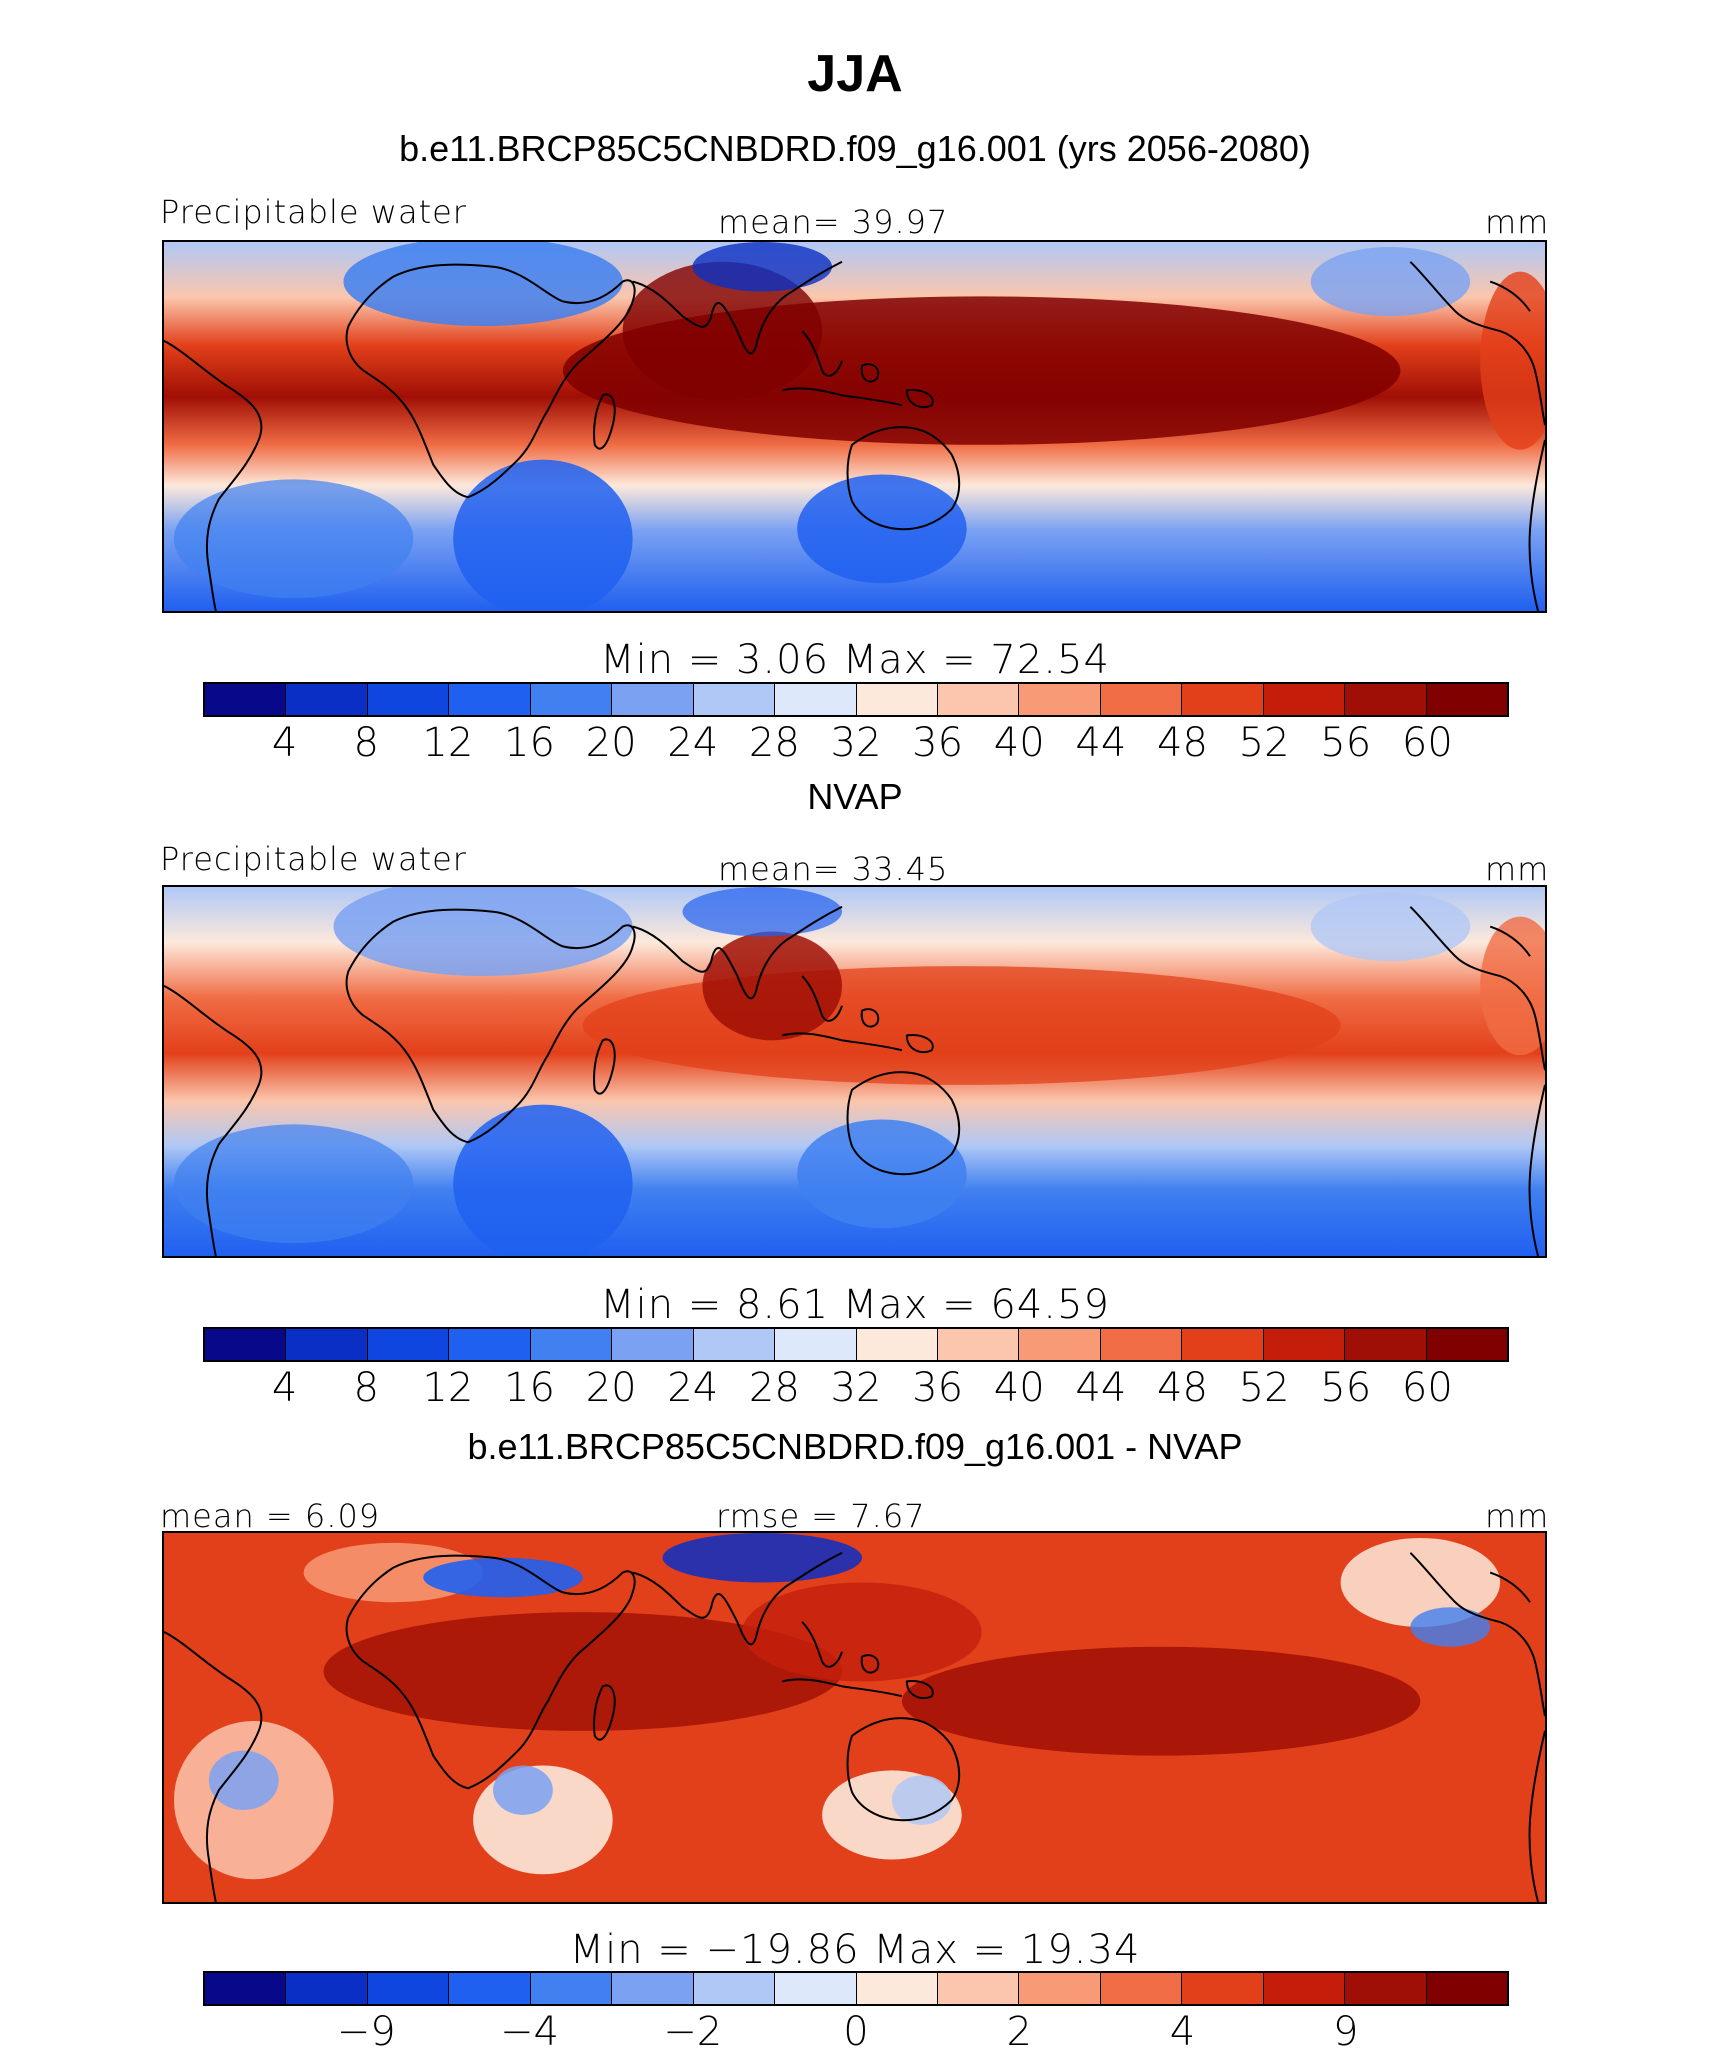 The height and width of the screenshot is (2064, 1710). What do you see at coordinates (529, 2032) in the screenshot?
I see `colorbar-tick-label: −4` at bounding box center [529, 2032].